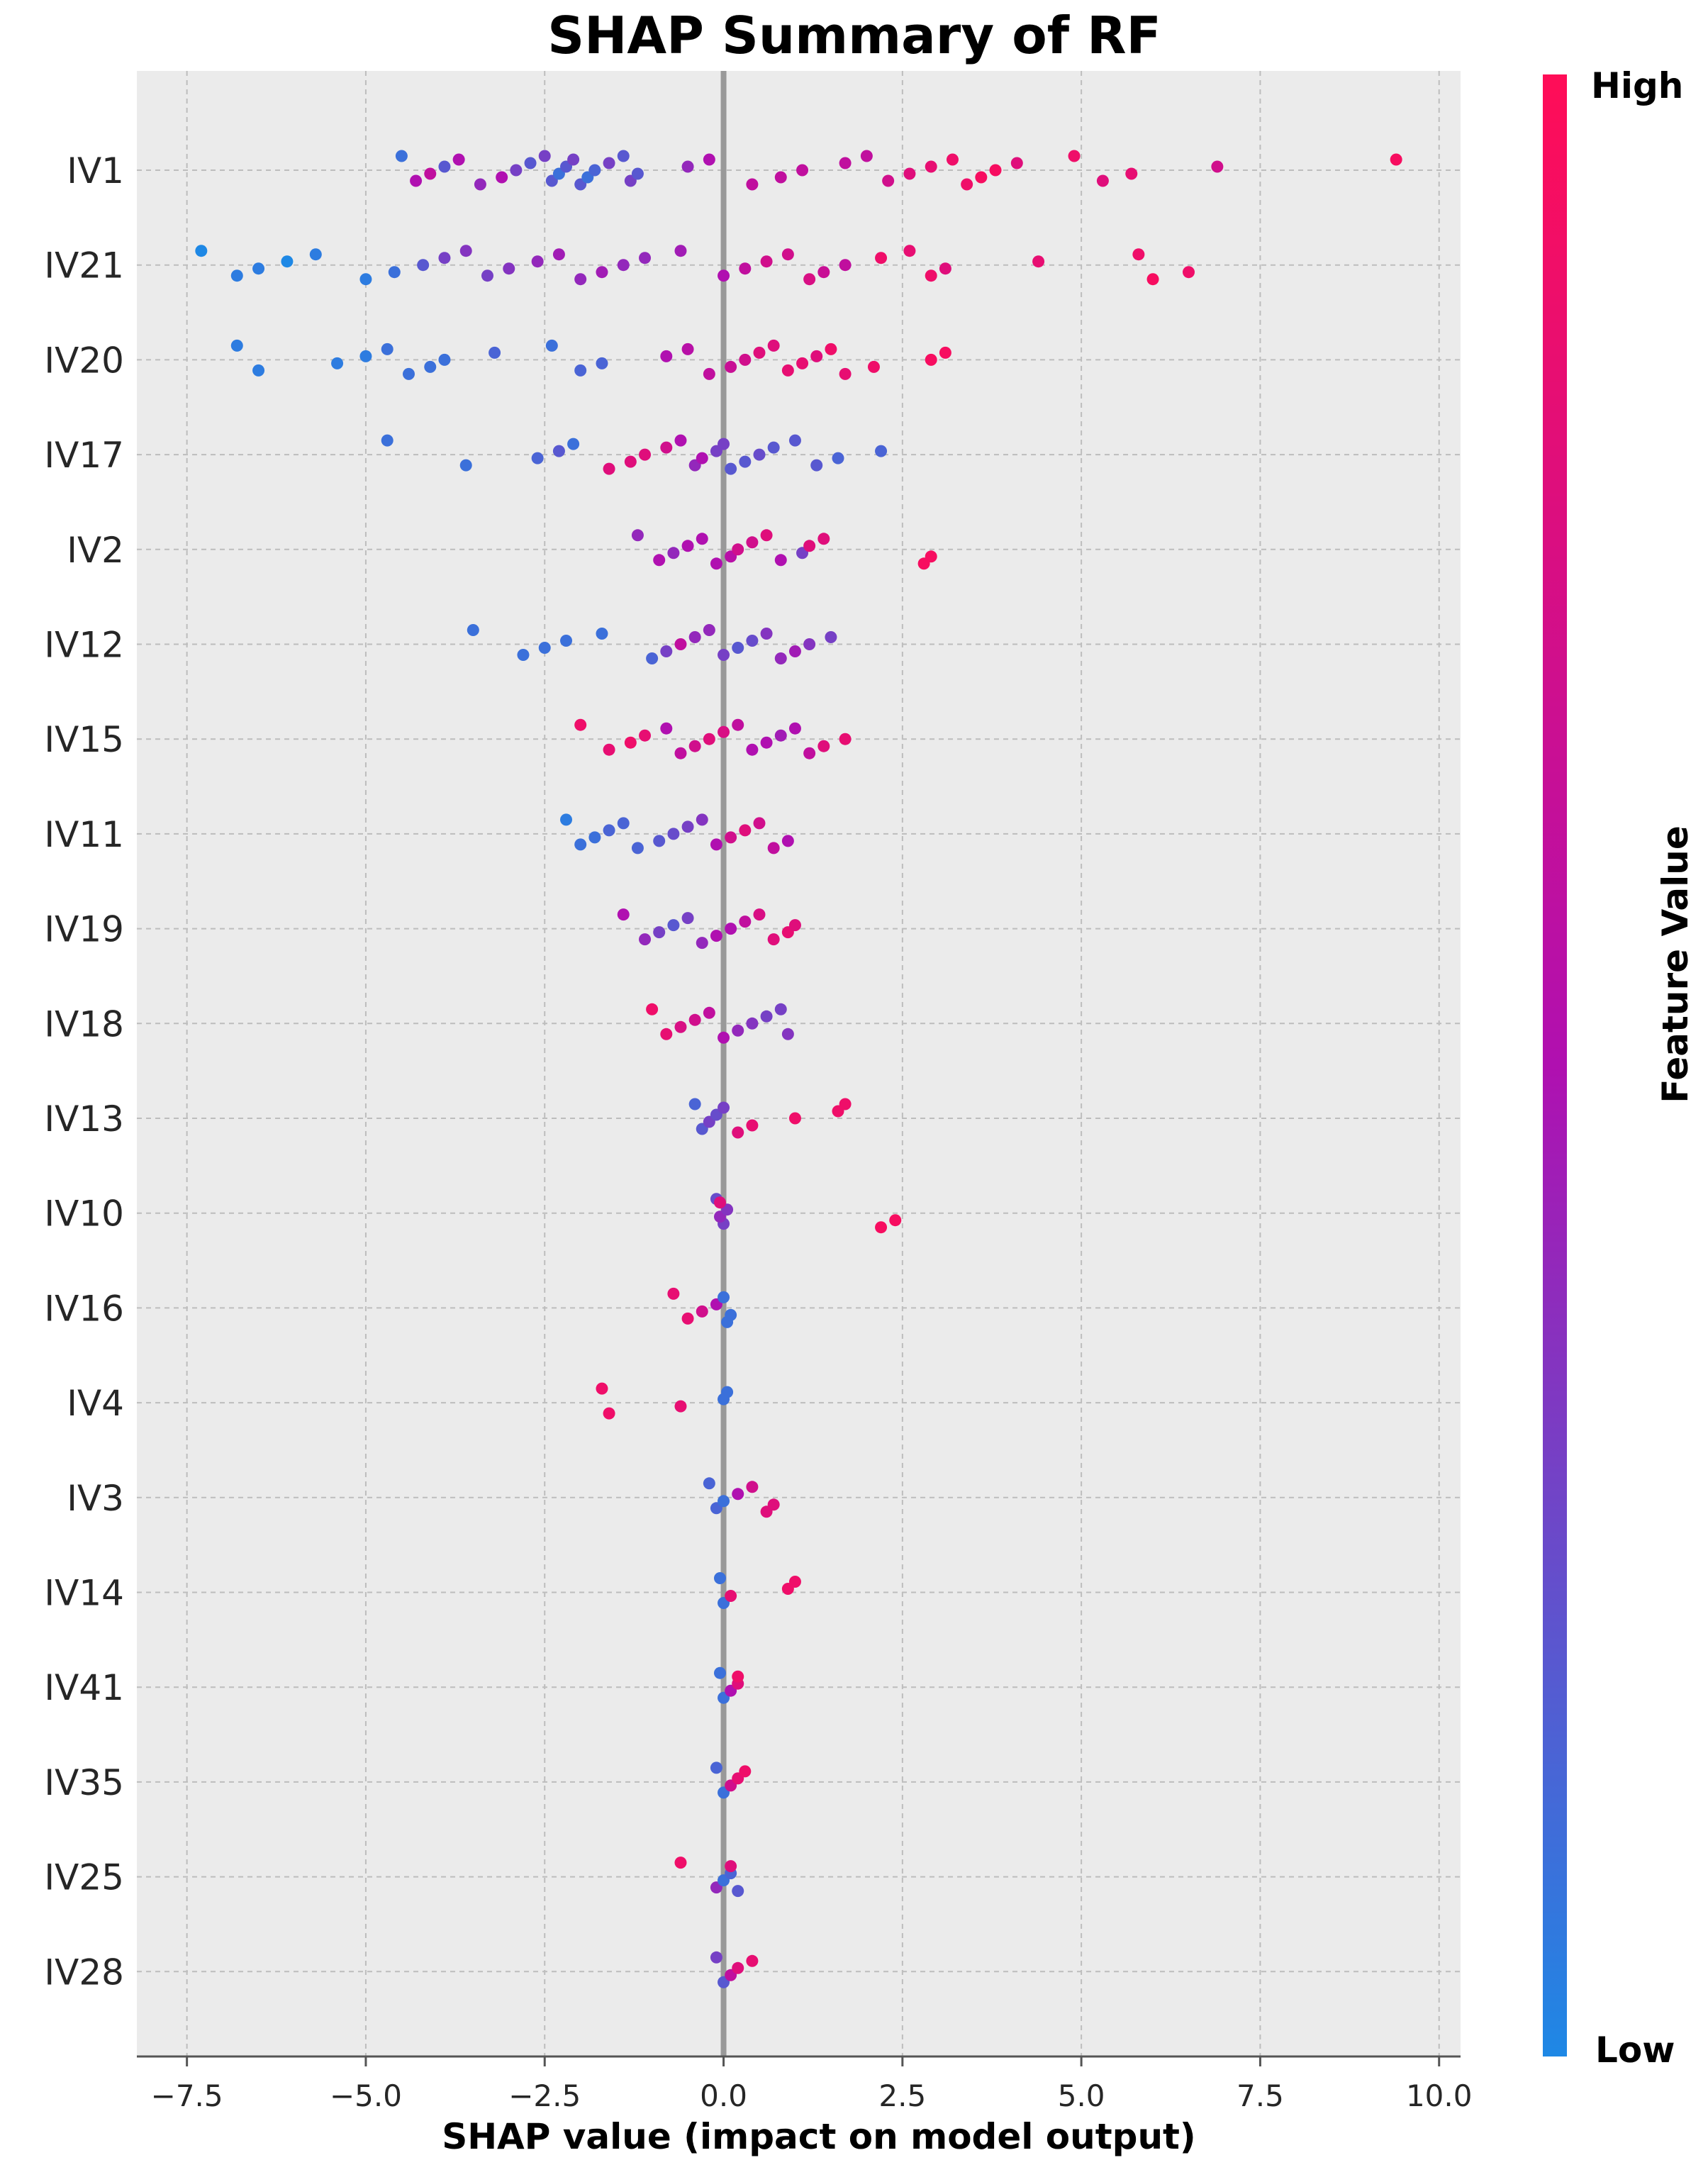  Describe the element at coordinates (1440, 2096) in the screenshot. I see `x-tick-label: 10.0` at that location.